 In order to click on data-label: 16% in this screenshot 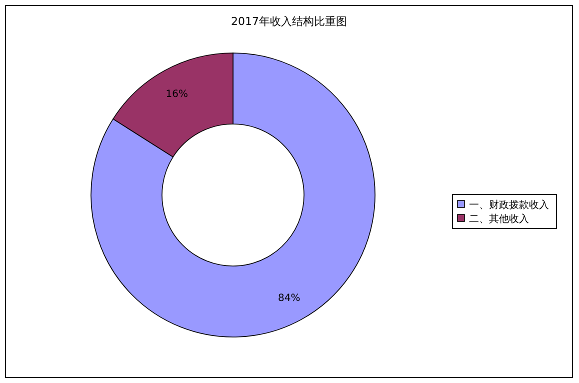, I will do `click(177, 94)`.